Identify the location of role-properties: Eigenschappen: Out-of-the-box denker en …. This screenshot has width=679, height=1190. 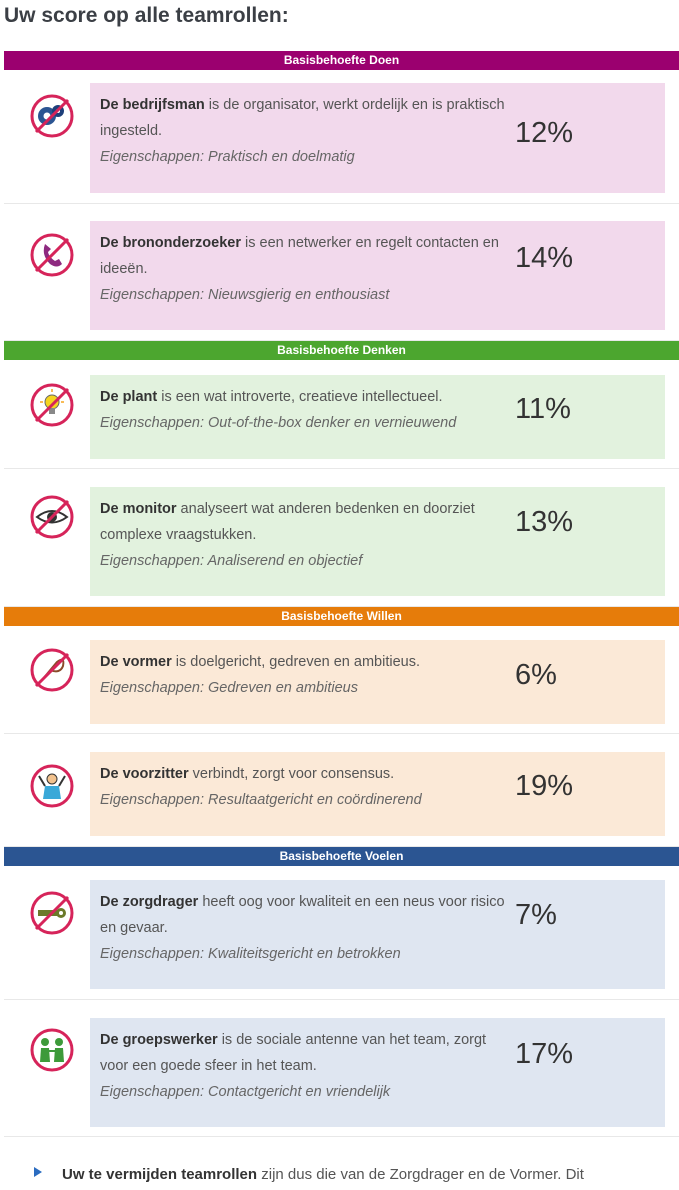
(278, 423).